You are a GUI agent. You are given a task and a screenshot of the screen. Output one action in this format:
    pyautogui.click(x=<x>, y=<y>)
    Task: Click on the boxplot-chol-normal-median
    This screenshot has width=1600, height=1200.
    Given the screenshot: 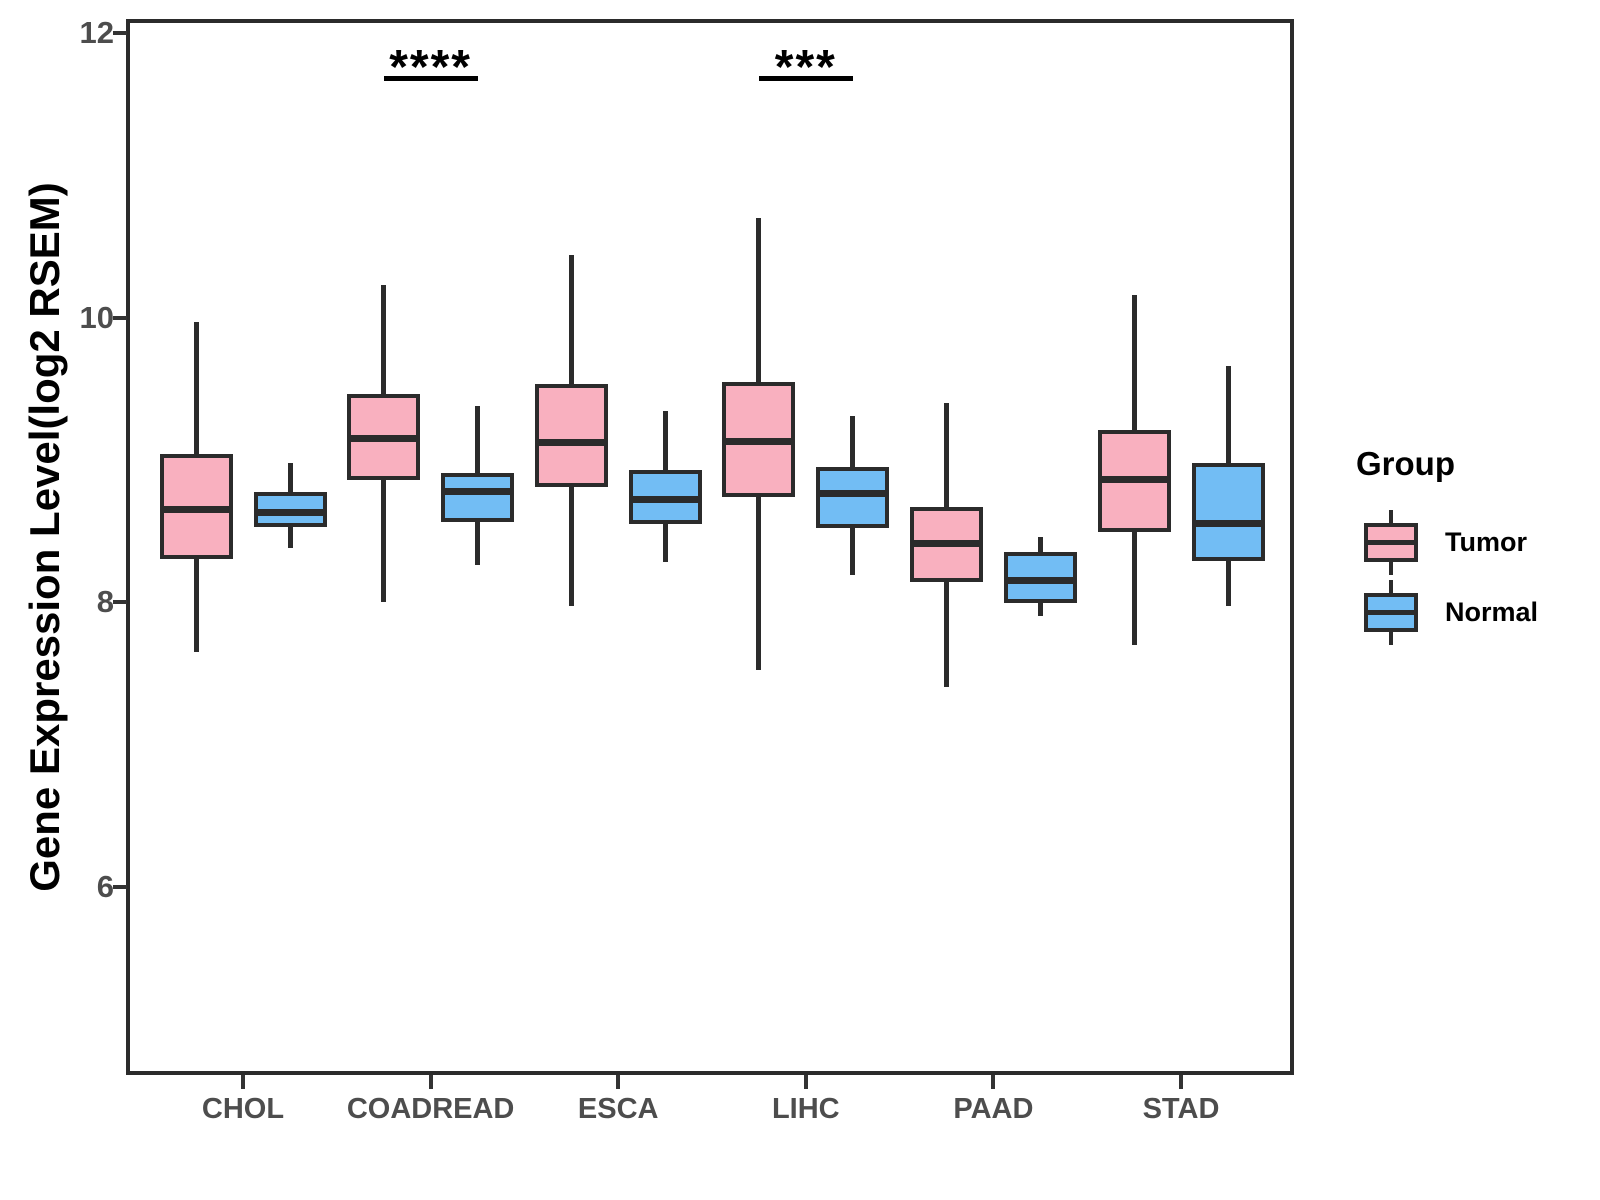 What is the action you would take?
    pyautogui.click(x=290, y=512)
    